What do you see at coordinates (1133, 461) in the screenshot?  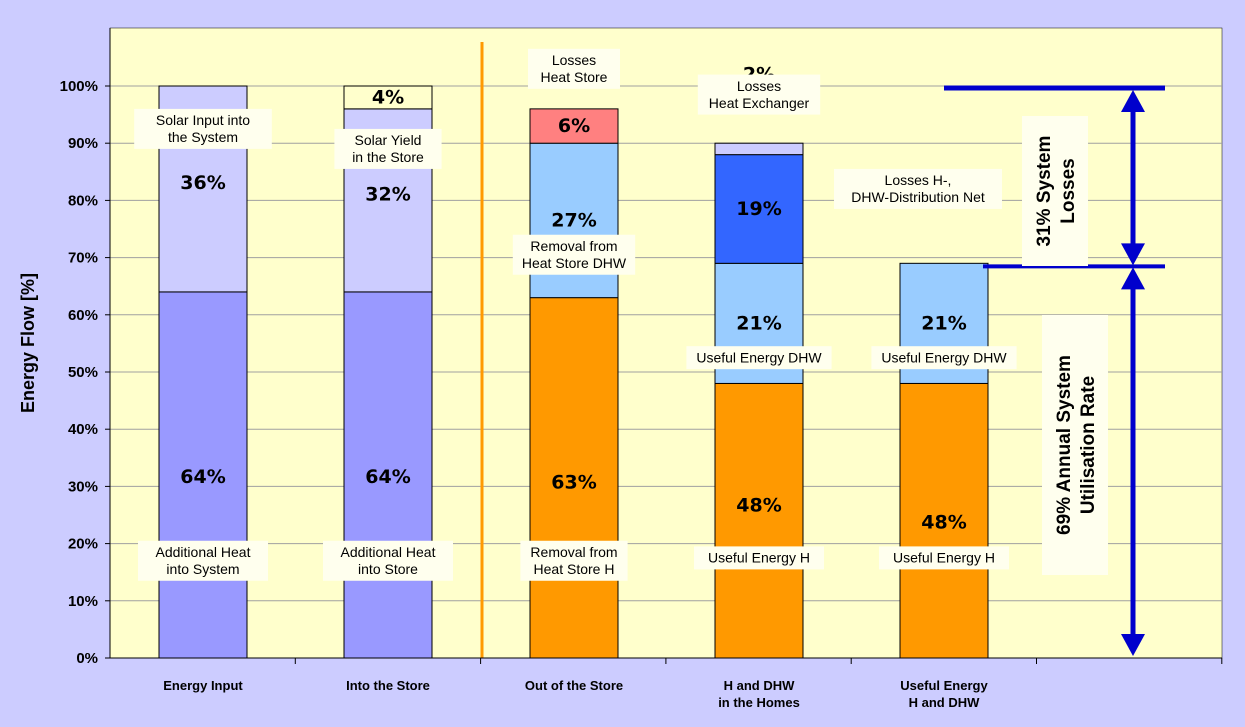 I see `utilisation-arrow` at bounding box center [1133, 461].